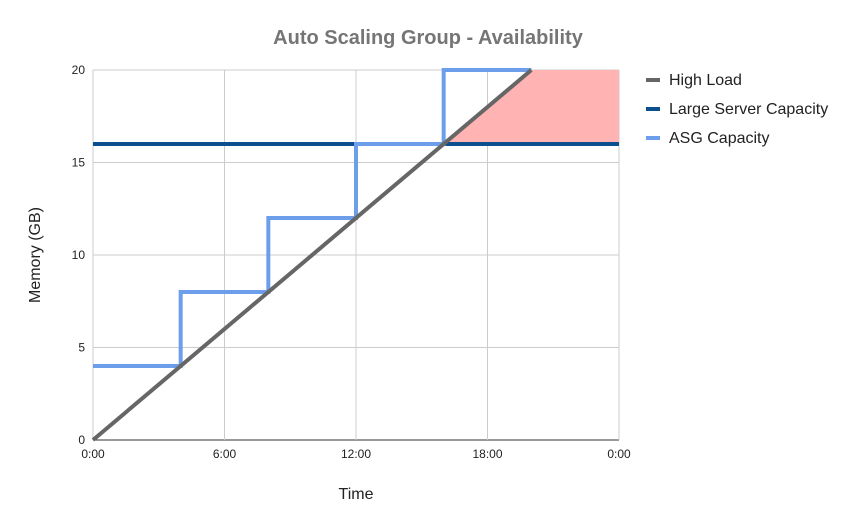 The image size is (857, 527). What do you see at coordinates (356, 494) in the screenshot?
I see `x-axis-label: Time` at bounding box center [356, 494].